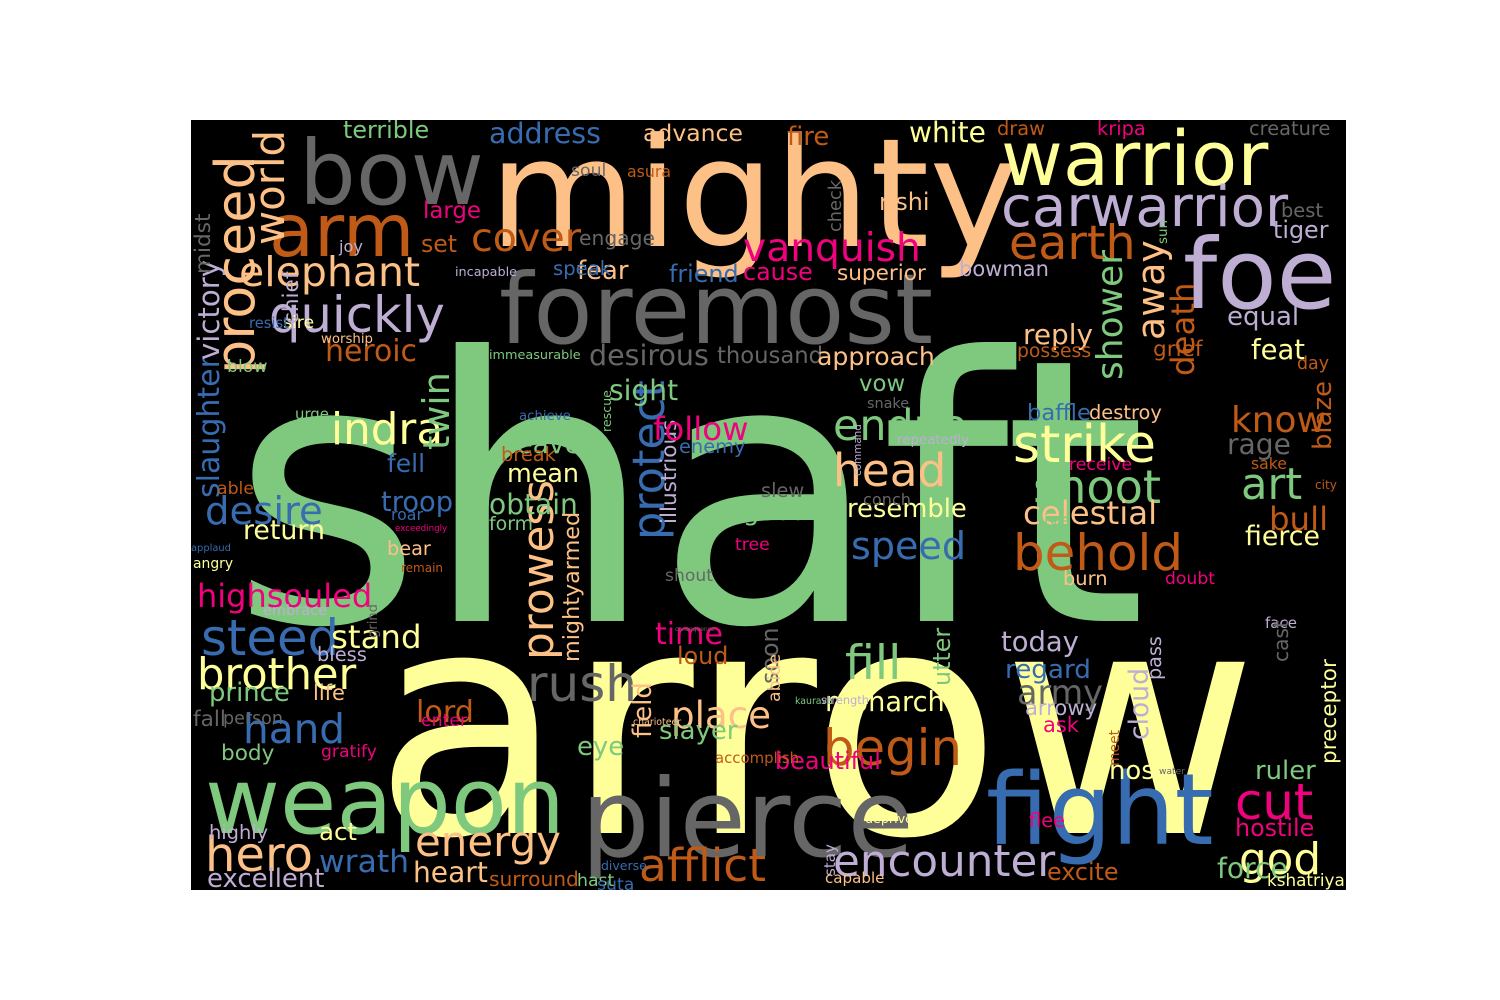 This screenshot has height=1000, width=1500. What do you see at coordinates (439, 244) in the screenshot?
I see `word-set: set` at bounding box center [439, 244].